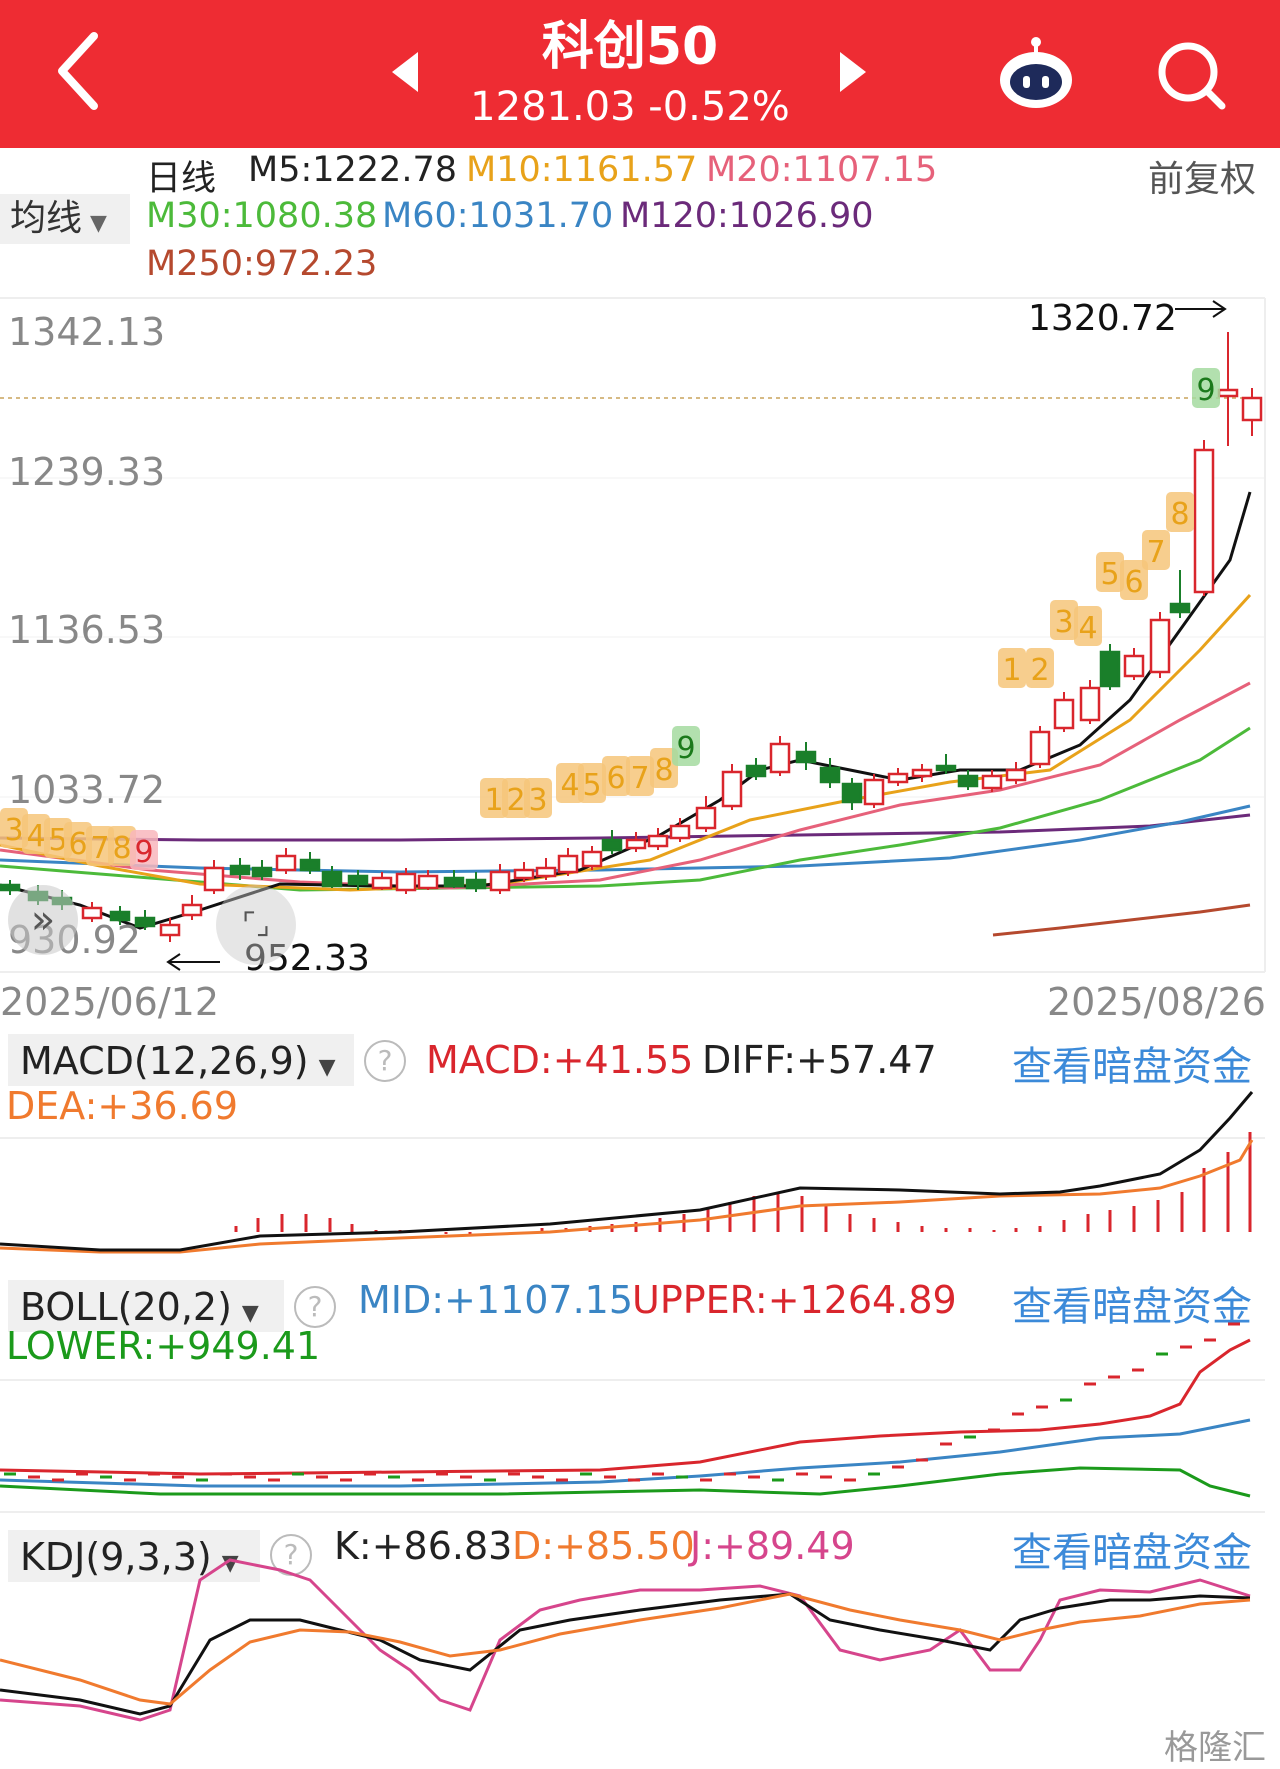 The height and width of the screenshot is (1769, 1280). What do you see at coordinates (822, 170) in the screenshot?
I see `ma20-value: M20:1107.15` at bounding box center [822, 170].